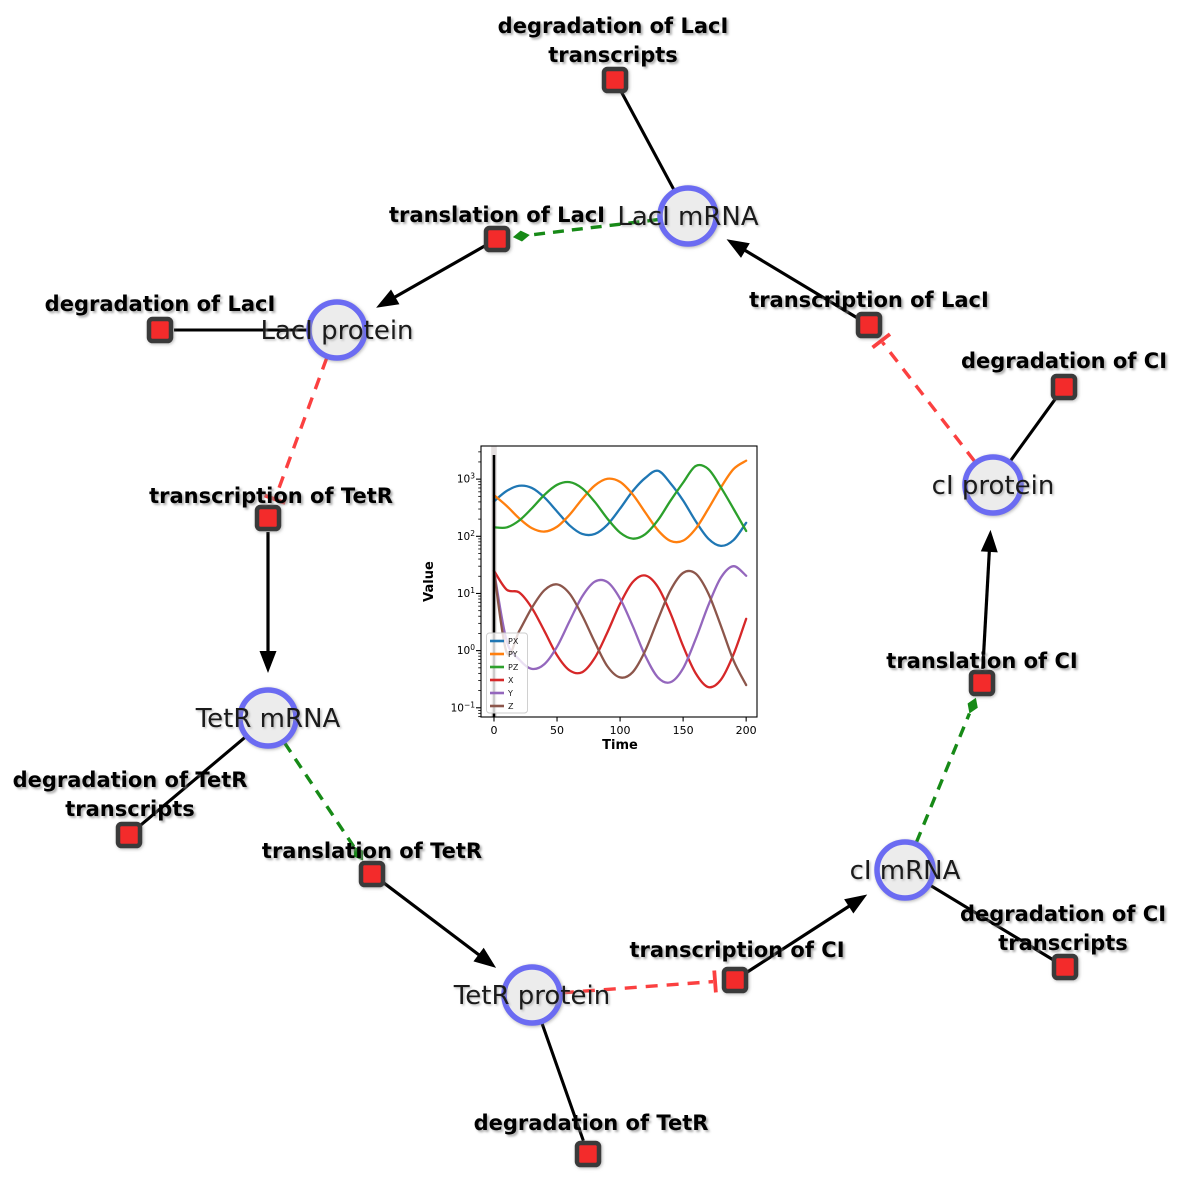 The height and width of the screenshot is (1200, 1189). I want to click on edge-tetr-mrna-tl-tetr, so click(323, 801).